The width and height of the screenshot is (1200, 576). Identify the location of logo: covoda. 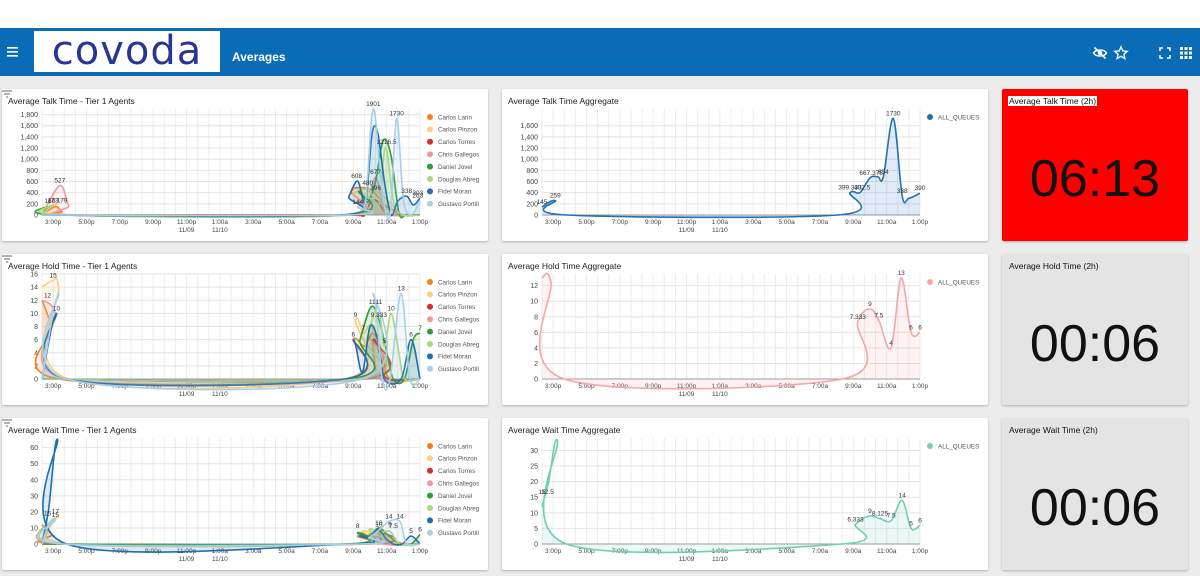
(127, 51).